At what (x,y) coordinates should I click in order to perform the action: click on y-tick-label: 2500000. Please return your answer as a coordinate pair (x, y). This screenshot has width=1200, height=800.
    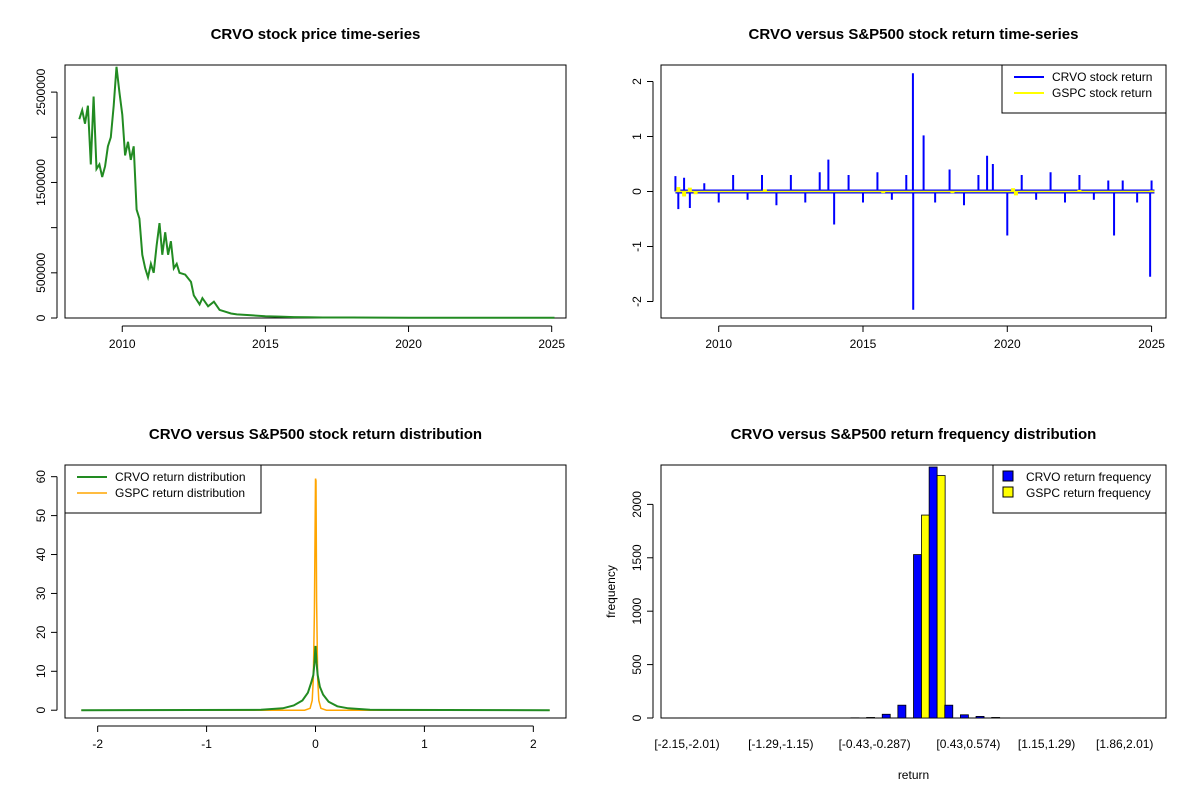
    Looking at the image, I should click on (41, 91).